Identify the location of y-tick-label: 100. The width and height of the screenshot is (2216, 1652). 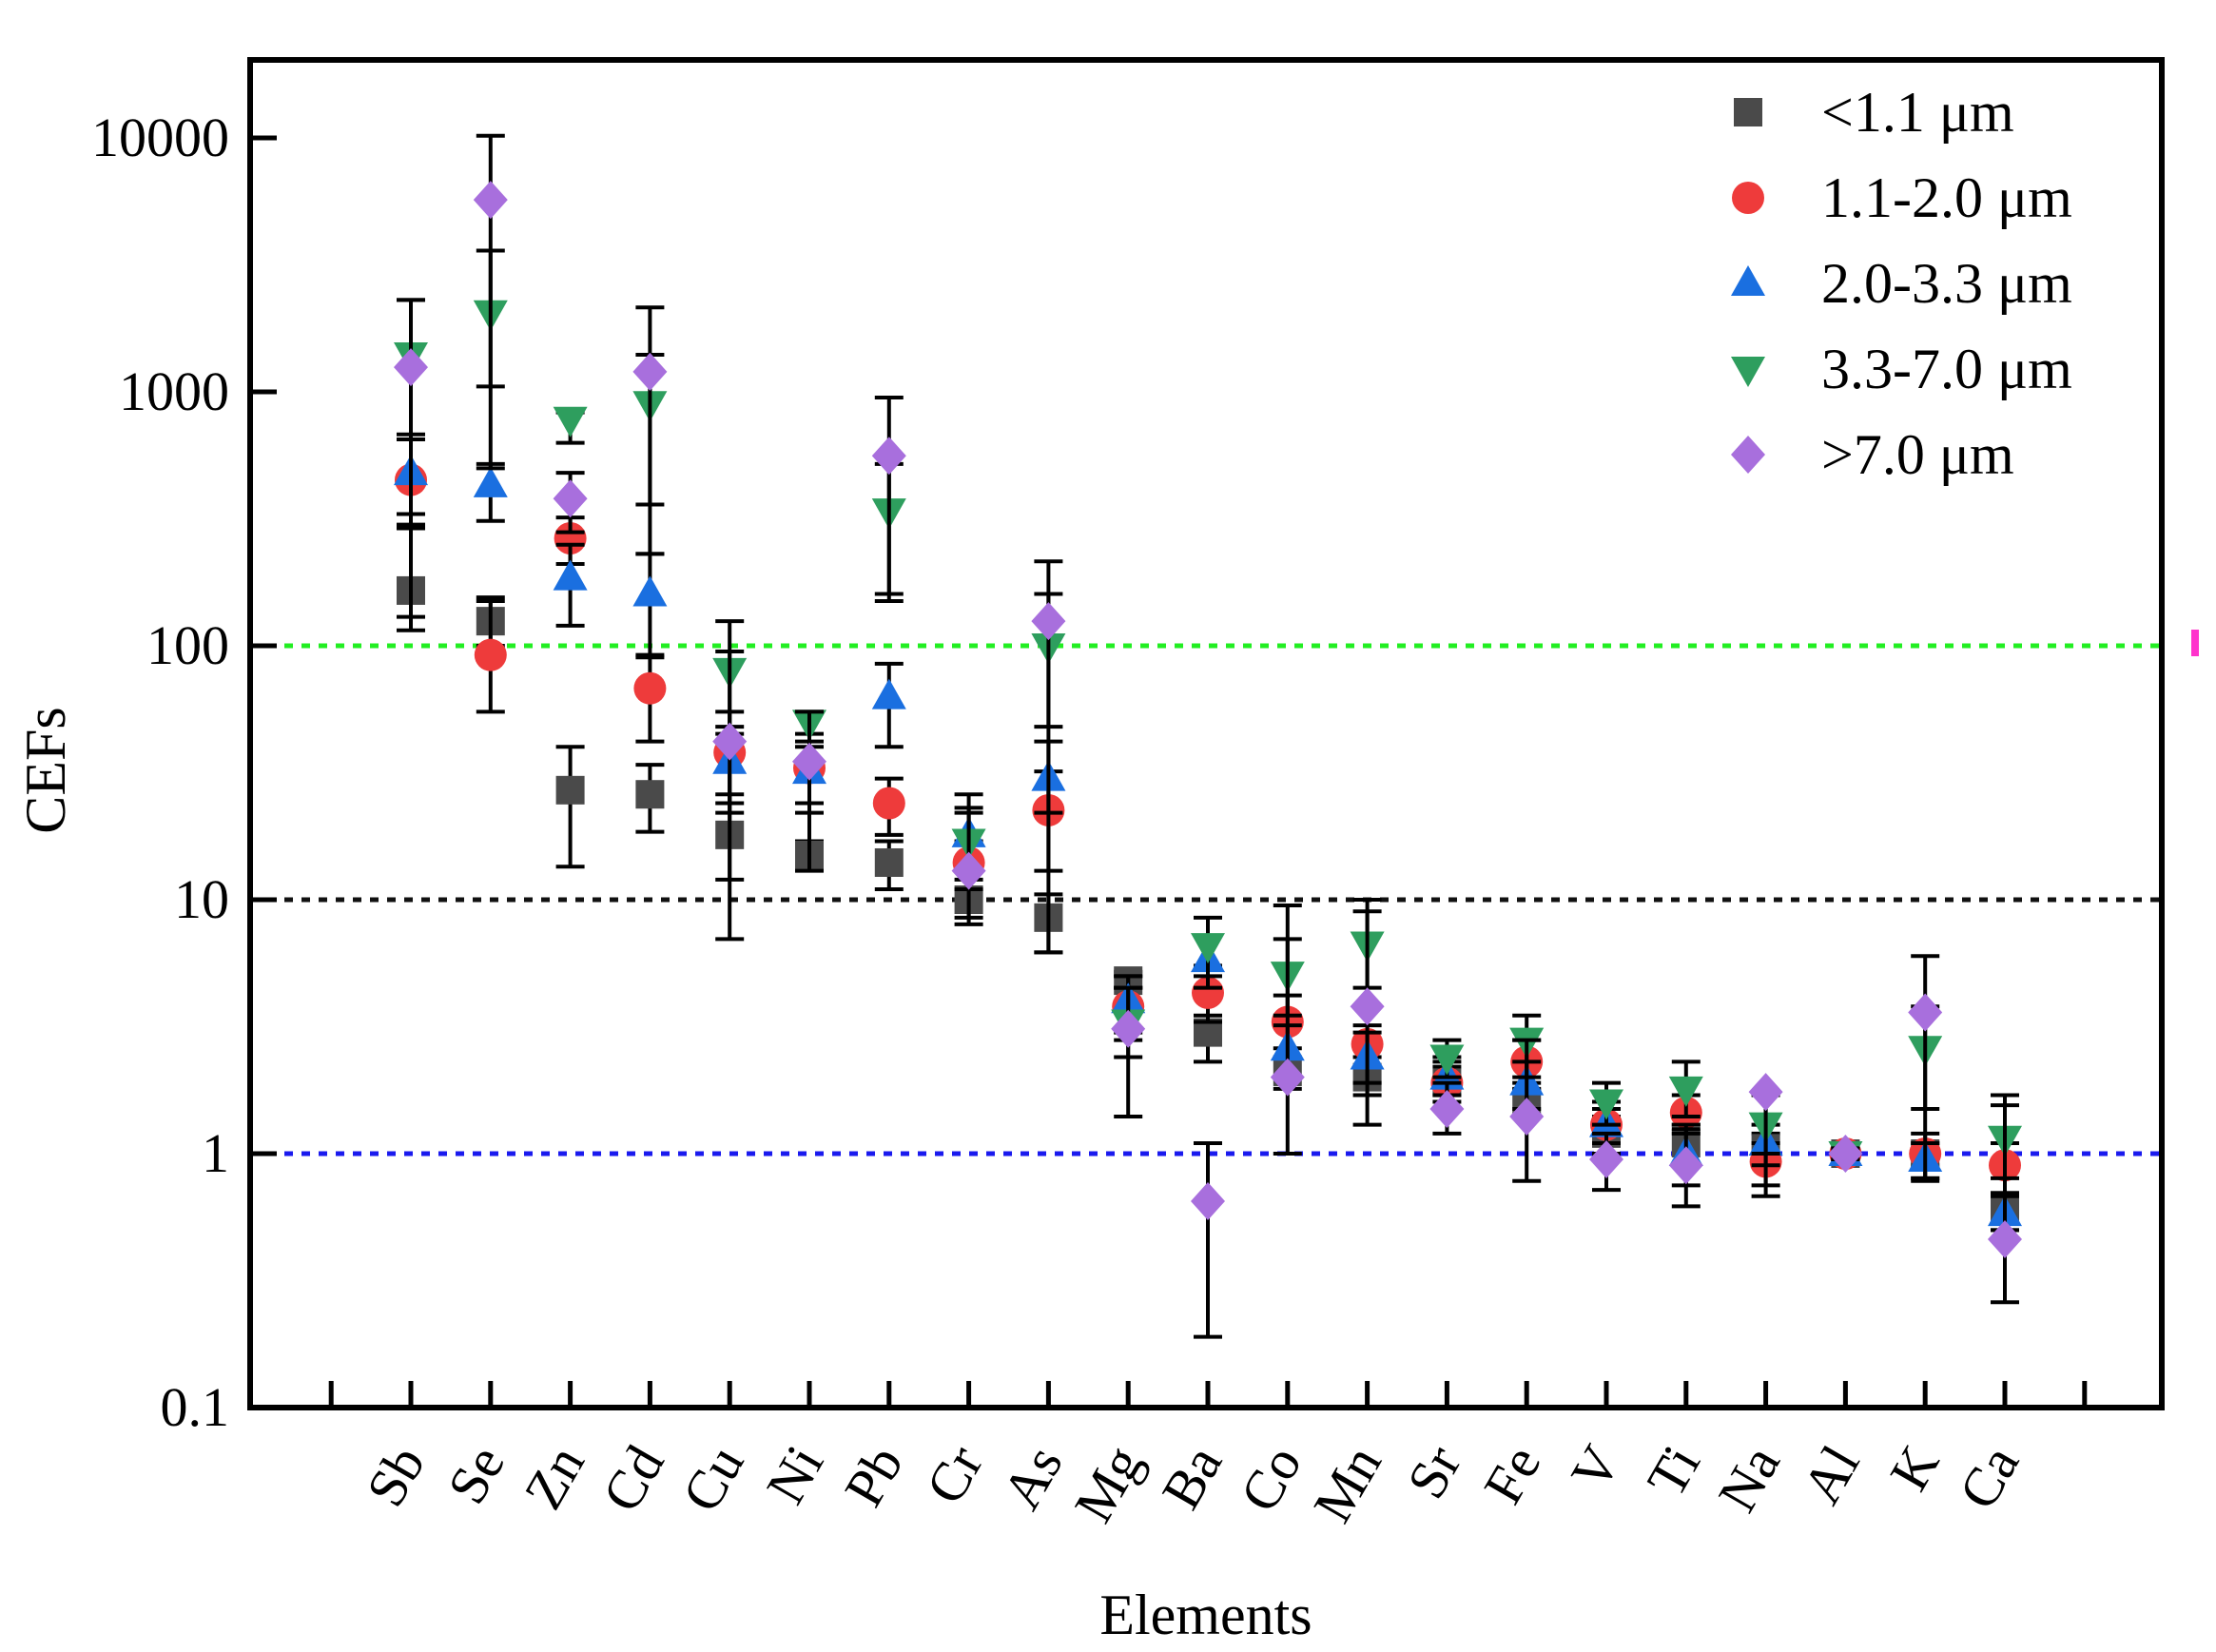
(188, 645).